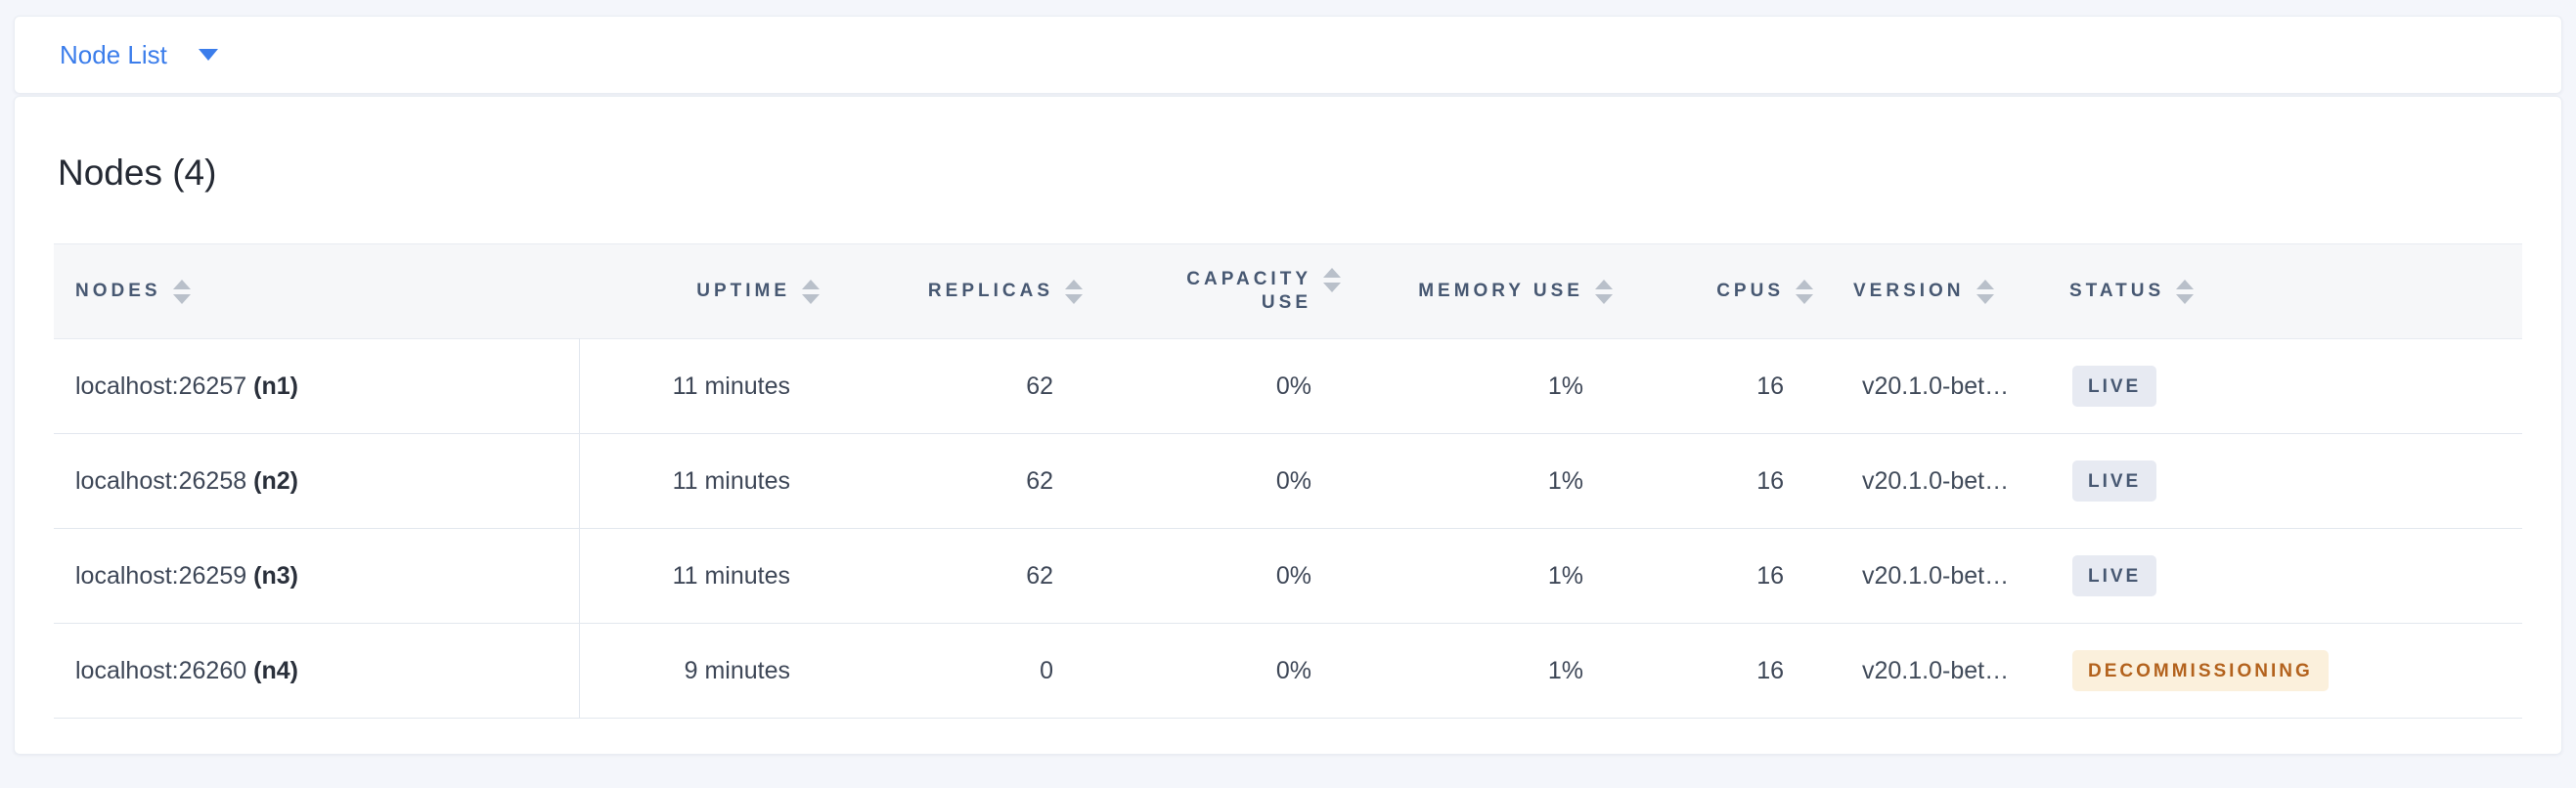 Image resolution: width=2576 pixels, height=788 pixels. Describe the element at coordinates (275, 386) in the screenshot. I see `node-id: (n1)` at that location.